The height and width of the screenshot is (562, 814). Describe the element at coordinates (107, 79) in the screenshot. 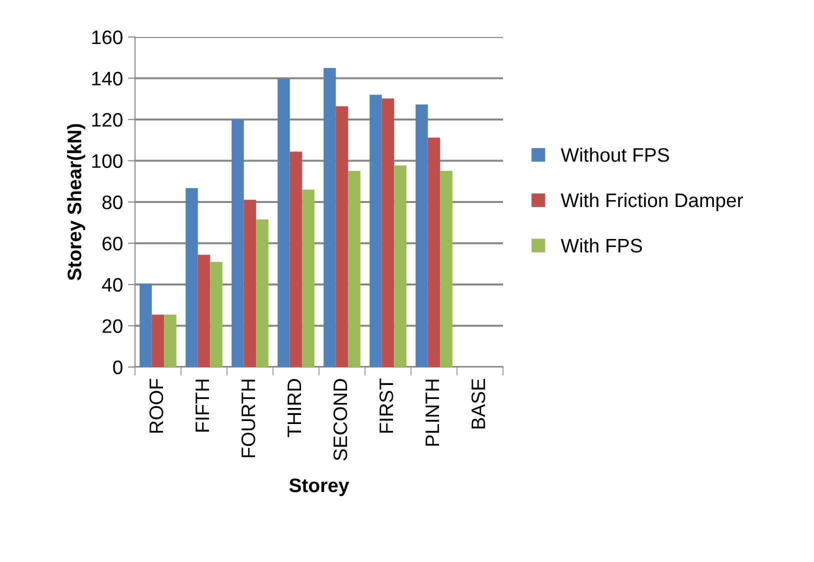

I see `y-tick-label: 140` at that location.